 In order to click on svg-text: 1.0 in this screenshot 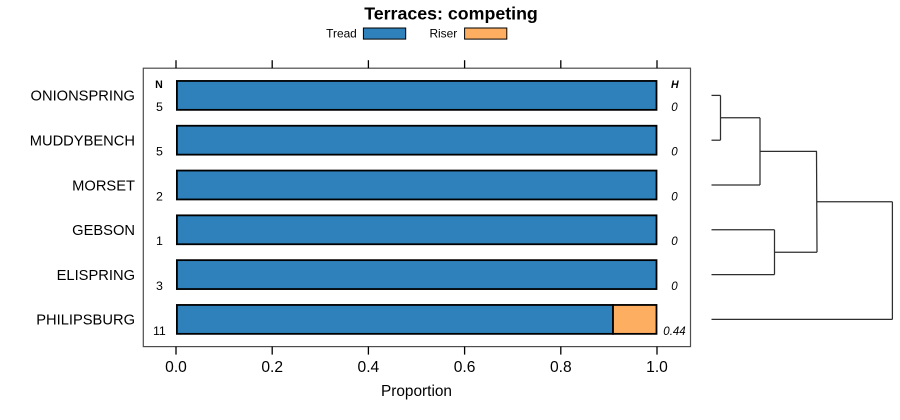, I will do `click(657, 367)`.